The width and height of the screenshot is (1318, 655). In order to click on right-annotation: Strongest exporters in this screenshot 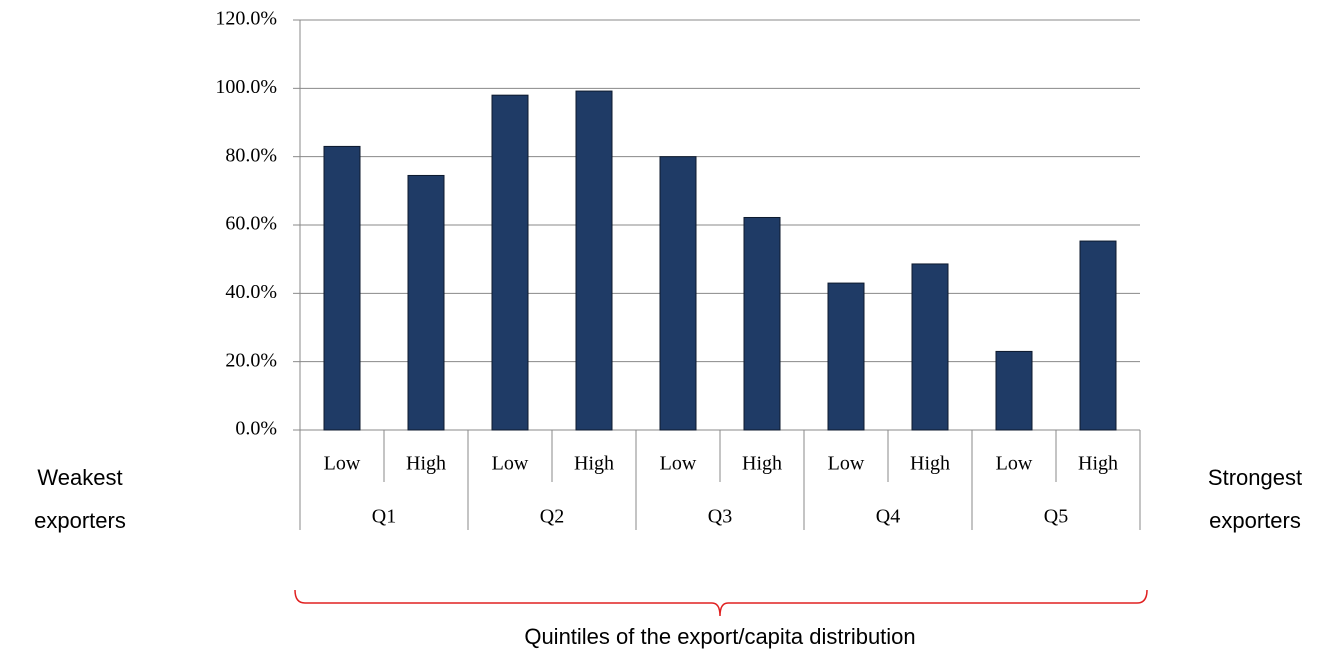, I will do `click(1255, 499)`.